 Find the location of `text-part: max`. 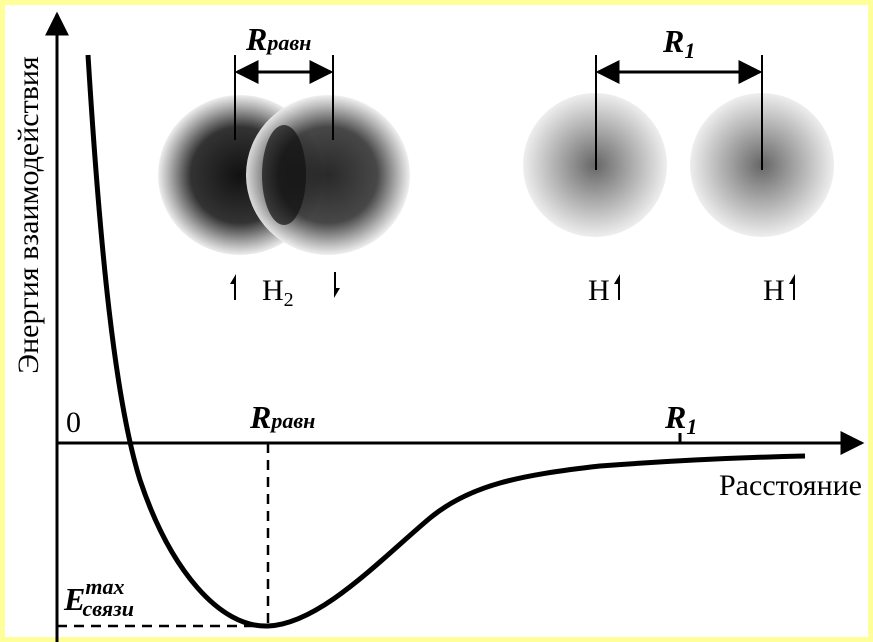

text-part: max is located at coordinates (104, 586).